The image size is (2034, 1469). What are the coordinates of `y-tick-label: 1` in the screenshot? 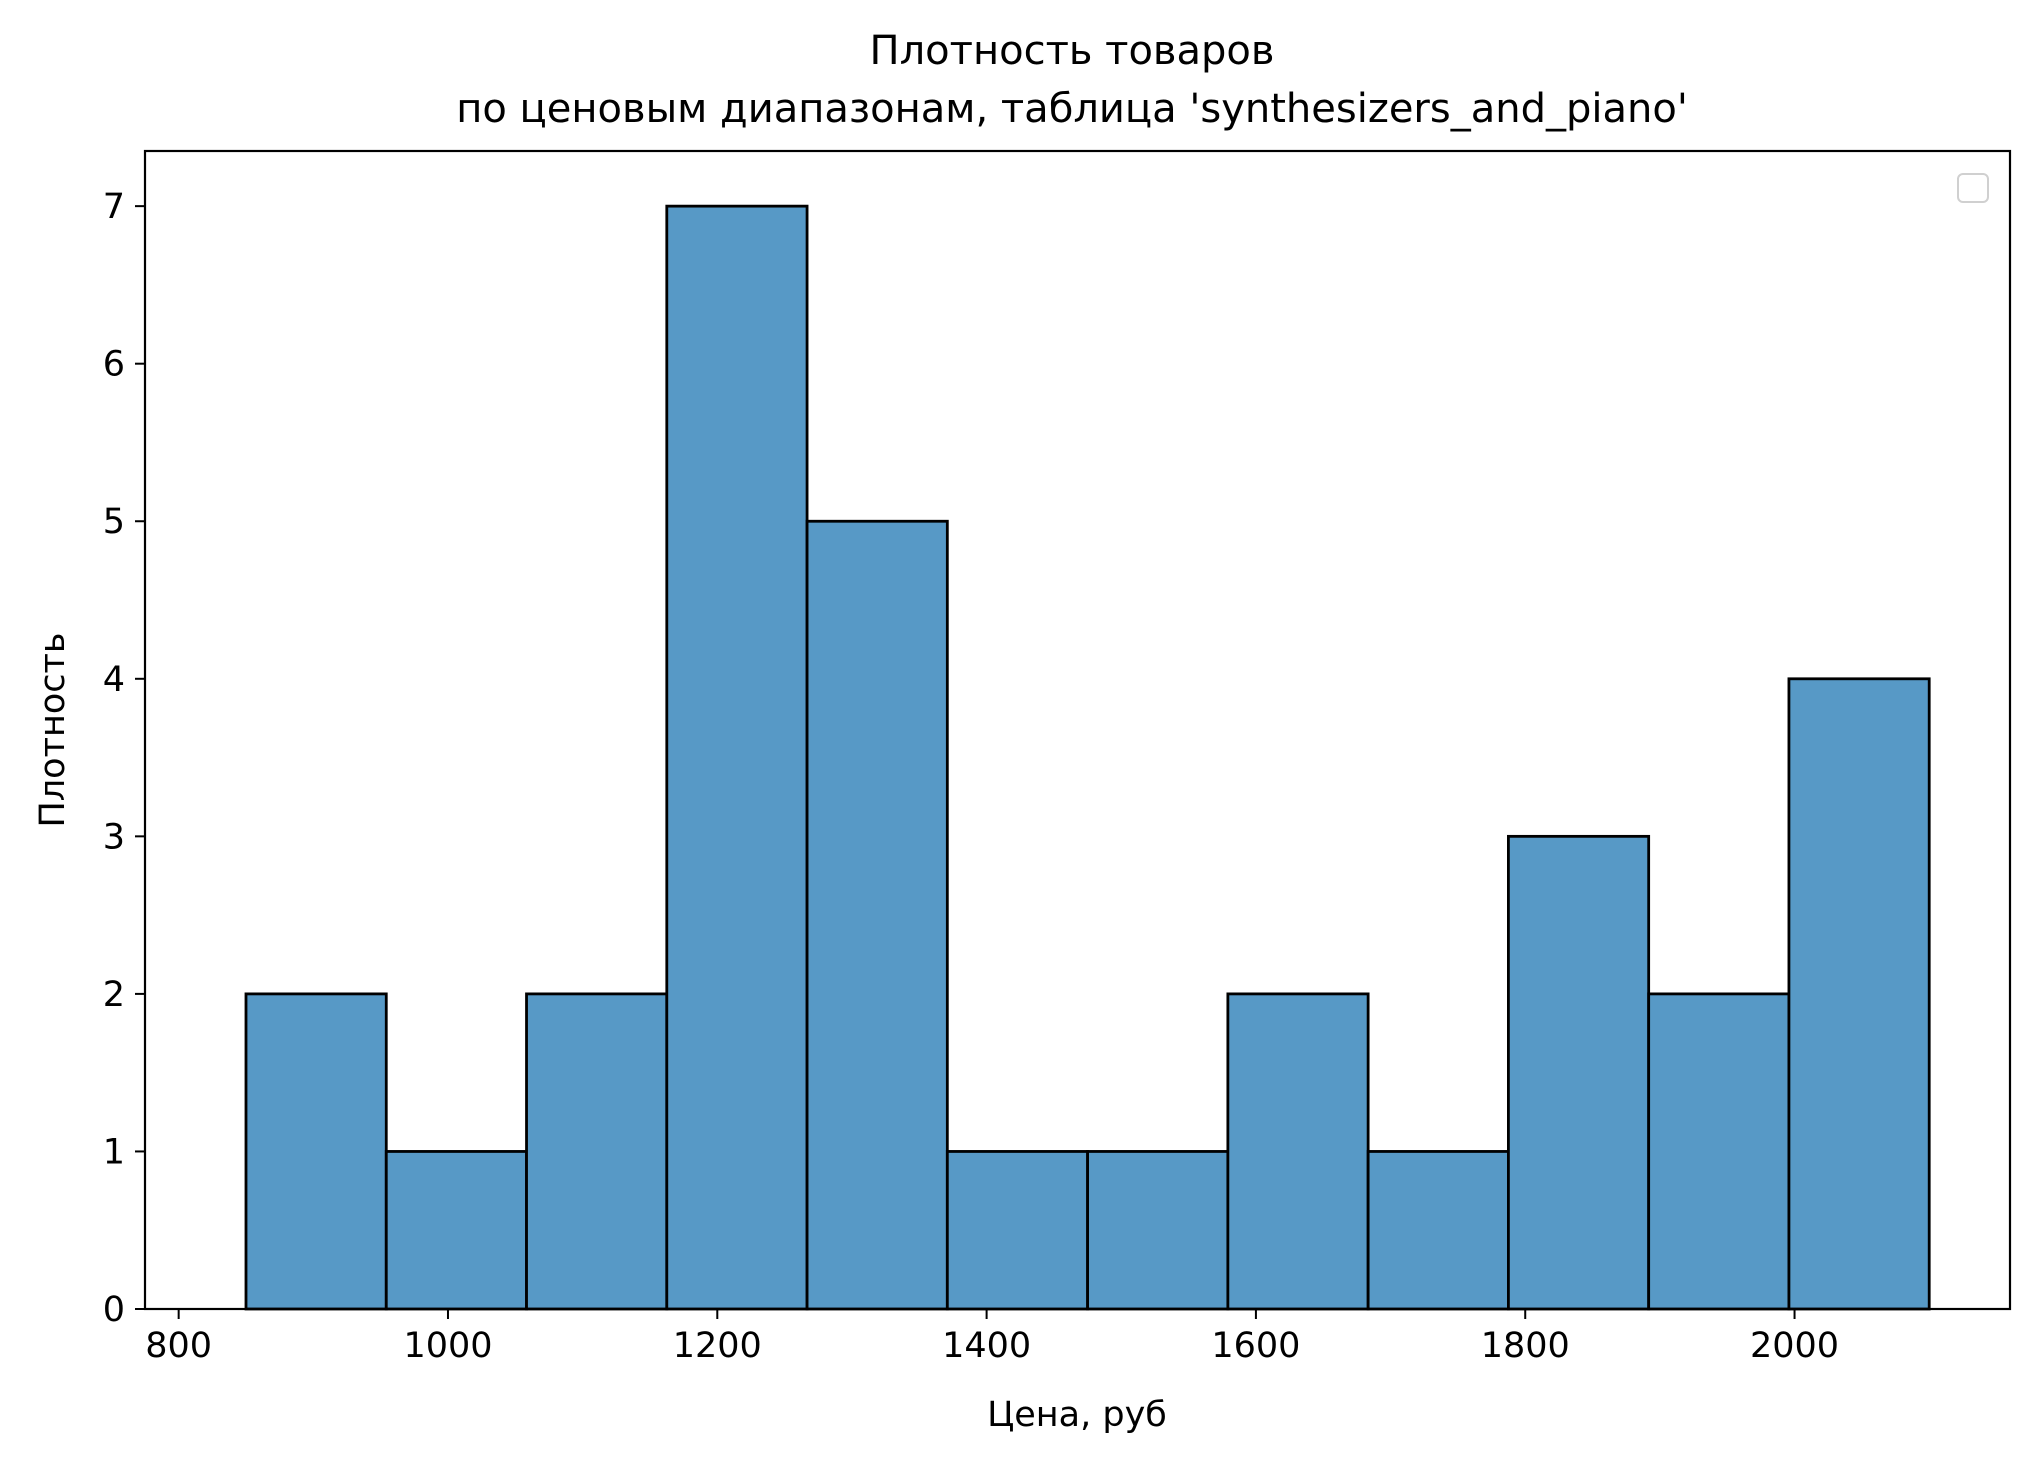 It's located at (114, 1152).